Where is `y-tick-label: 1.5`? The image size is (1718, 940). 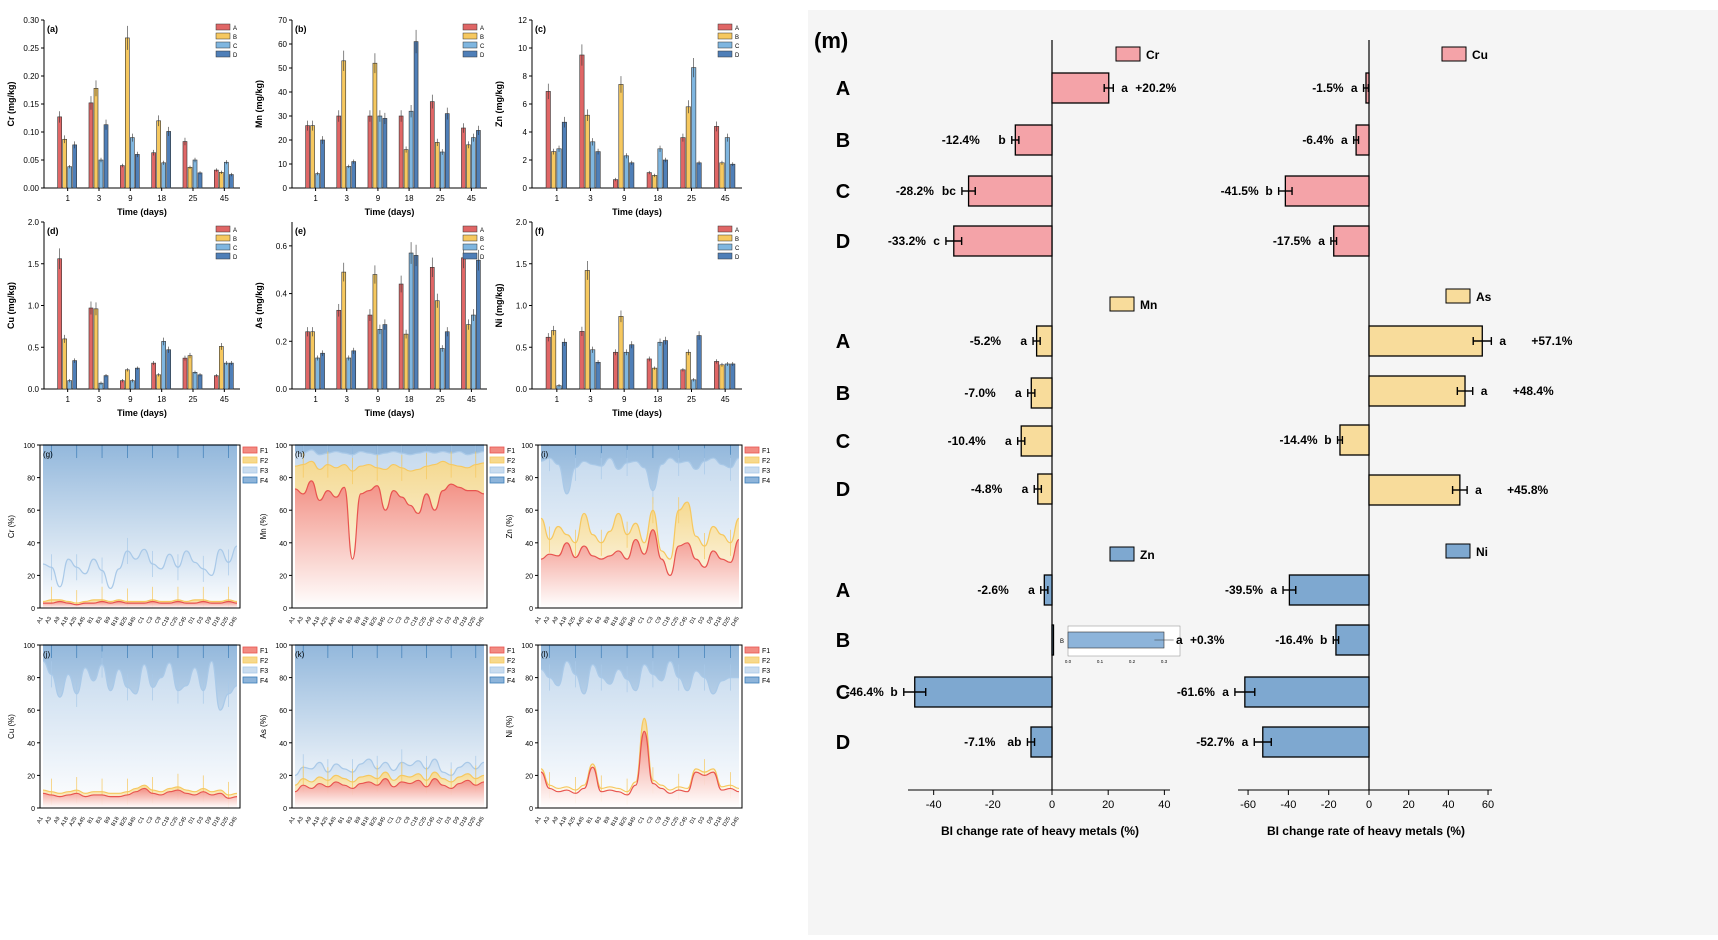 y-tick-label: 1.5 is located at coordinates (34, 264).